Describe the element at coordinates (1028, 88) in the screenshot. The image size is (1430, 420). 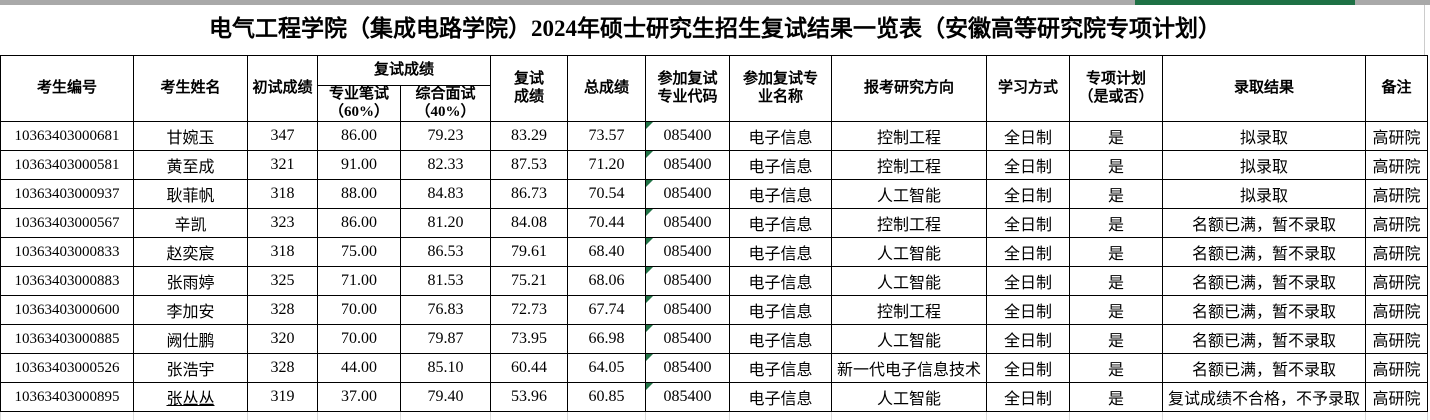
I see `header-study-mode: 学习方式` at that location.